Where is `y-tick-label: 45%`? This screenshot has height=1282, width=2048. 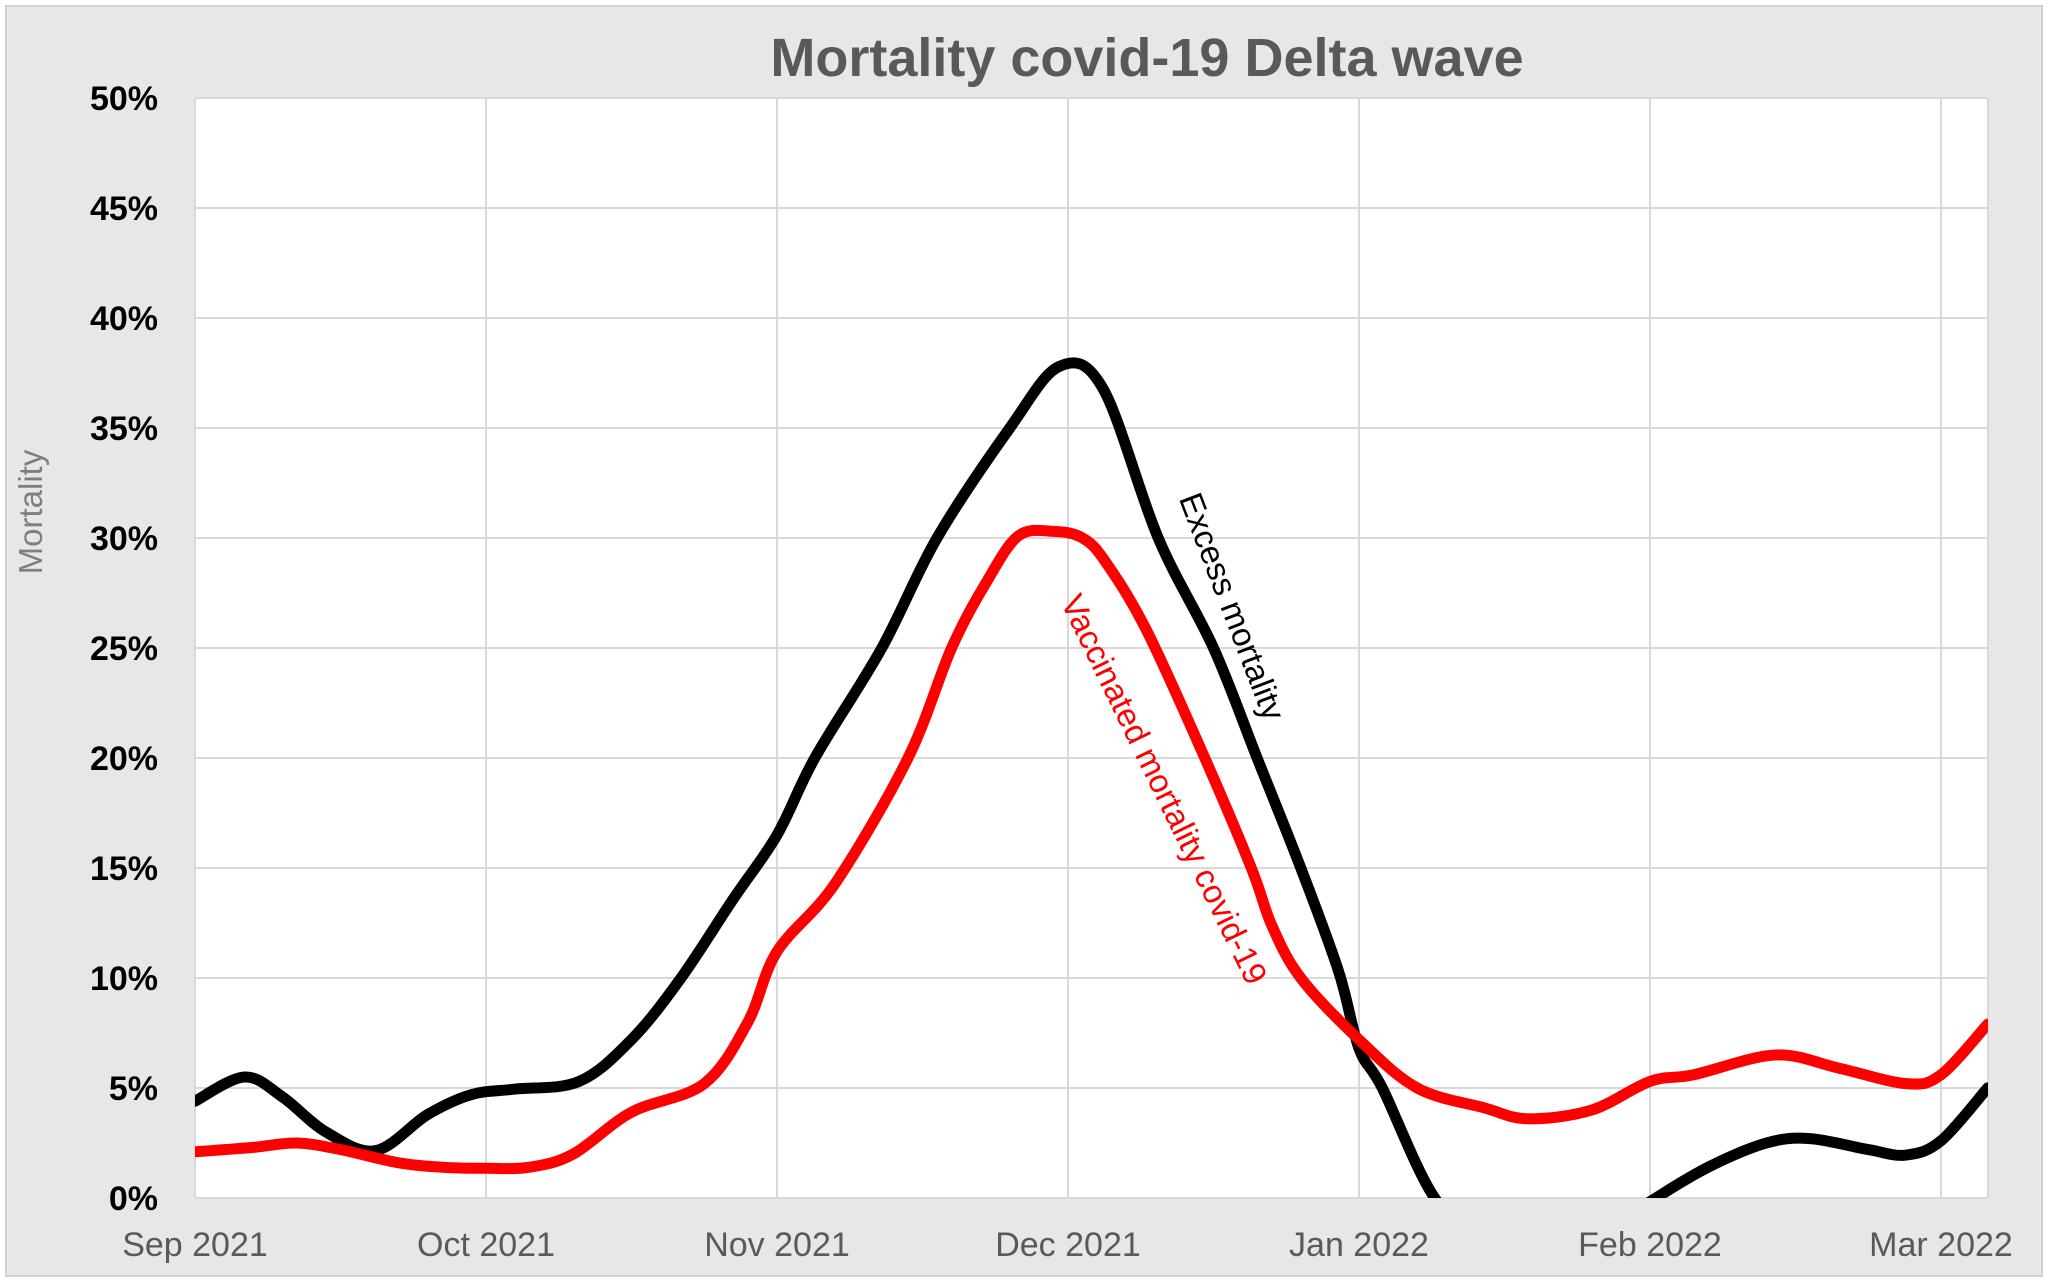 y-tick-label: 45% is located at coordinates (124, 209).